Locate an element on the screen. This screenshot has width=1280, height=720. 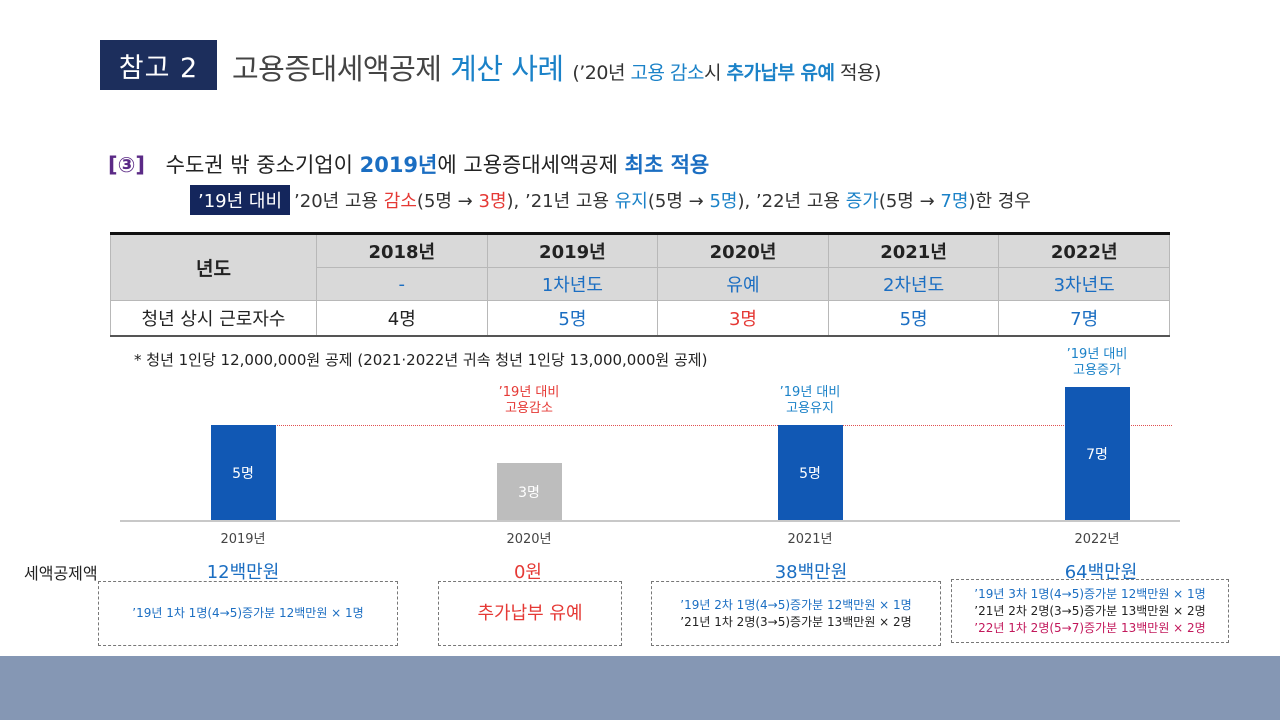
case-text2: 에 고용증대세액공제 is located at coordinates (527, 165).